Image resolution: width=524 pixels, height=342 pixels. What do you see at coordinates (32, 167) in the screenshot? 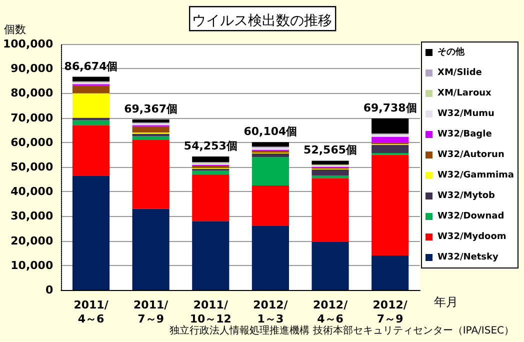
I see `y-tick-label: 50,000` at bounding box center [32, 167].